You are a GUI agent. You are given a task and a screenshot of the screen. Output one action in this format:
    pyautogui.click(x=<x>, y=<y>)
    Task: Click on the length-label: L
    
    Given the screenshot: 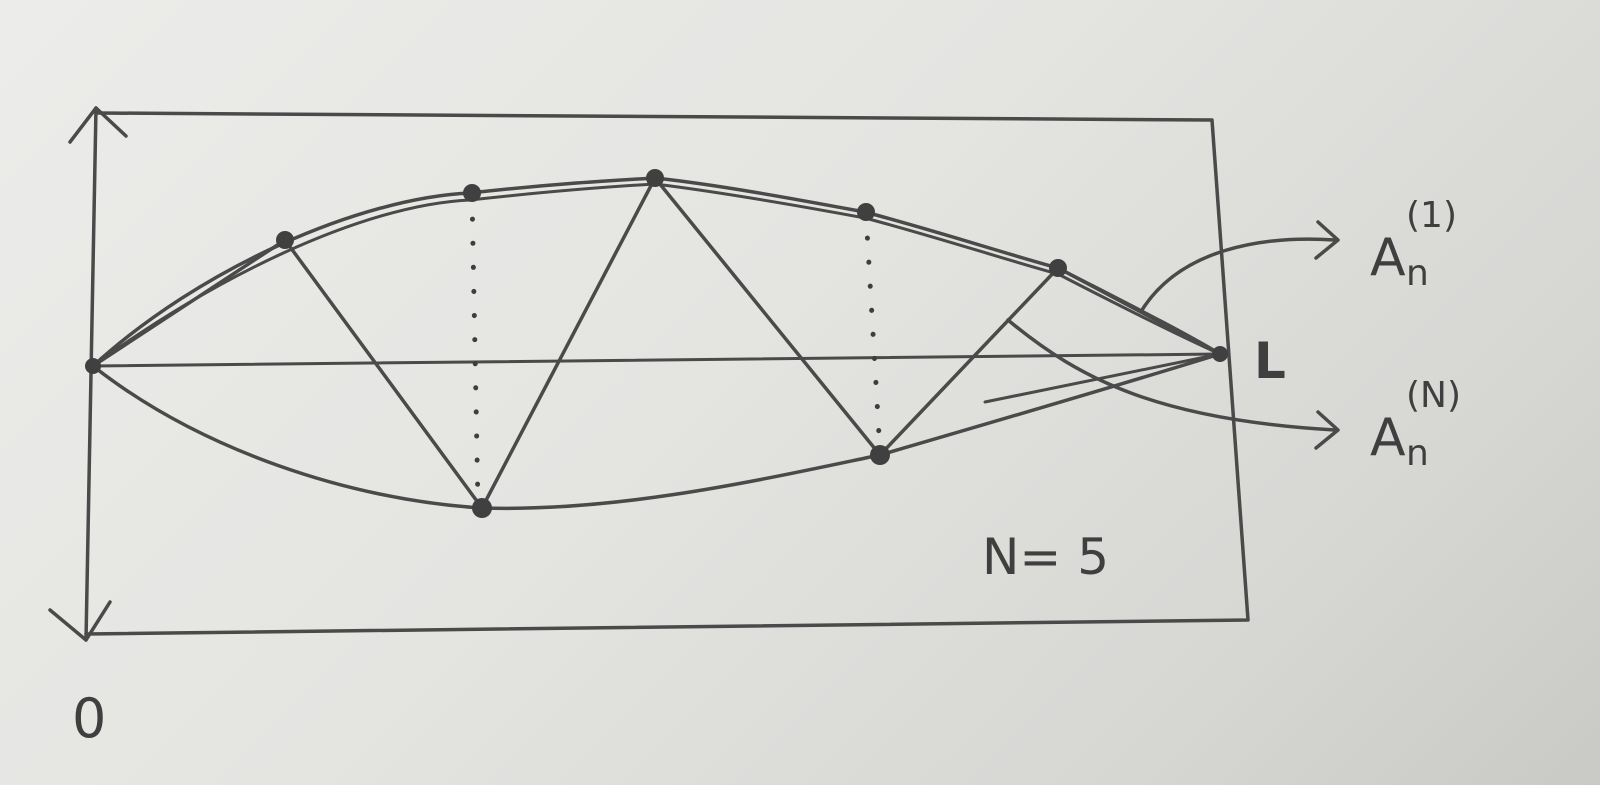 What is the action you would take?
    pyautogui.click(x=1270, y=361)
    